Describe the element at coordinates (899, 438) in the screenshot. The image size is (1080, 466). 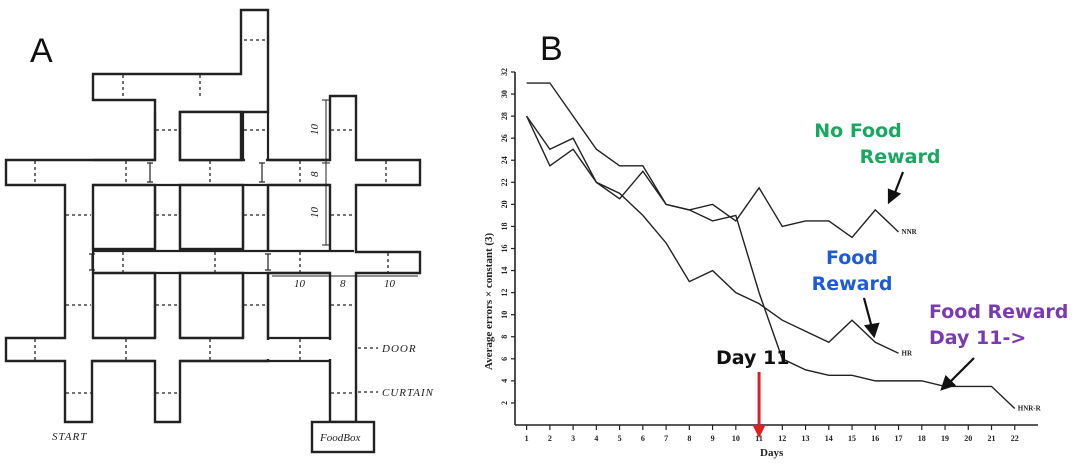
I see `x-tick-label: 17` at that location.